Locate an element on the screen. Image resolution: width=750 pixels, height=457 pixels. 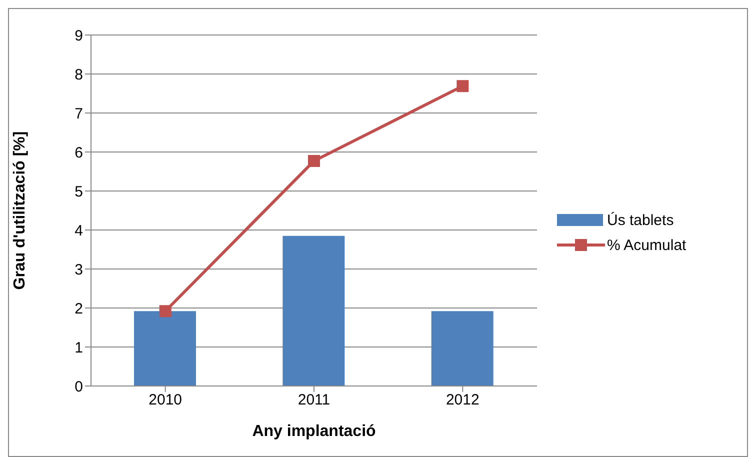
x-tick-label: 2010 is located at coordinates (165, 400).